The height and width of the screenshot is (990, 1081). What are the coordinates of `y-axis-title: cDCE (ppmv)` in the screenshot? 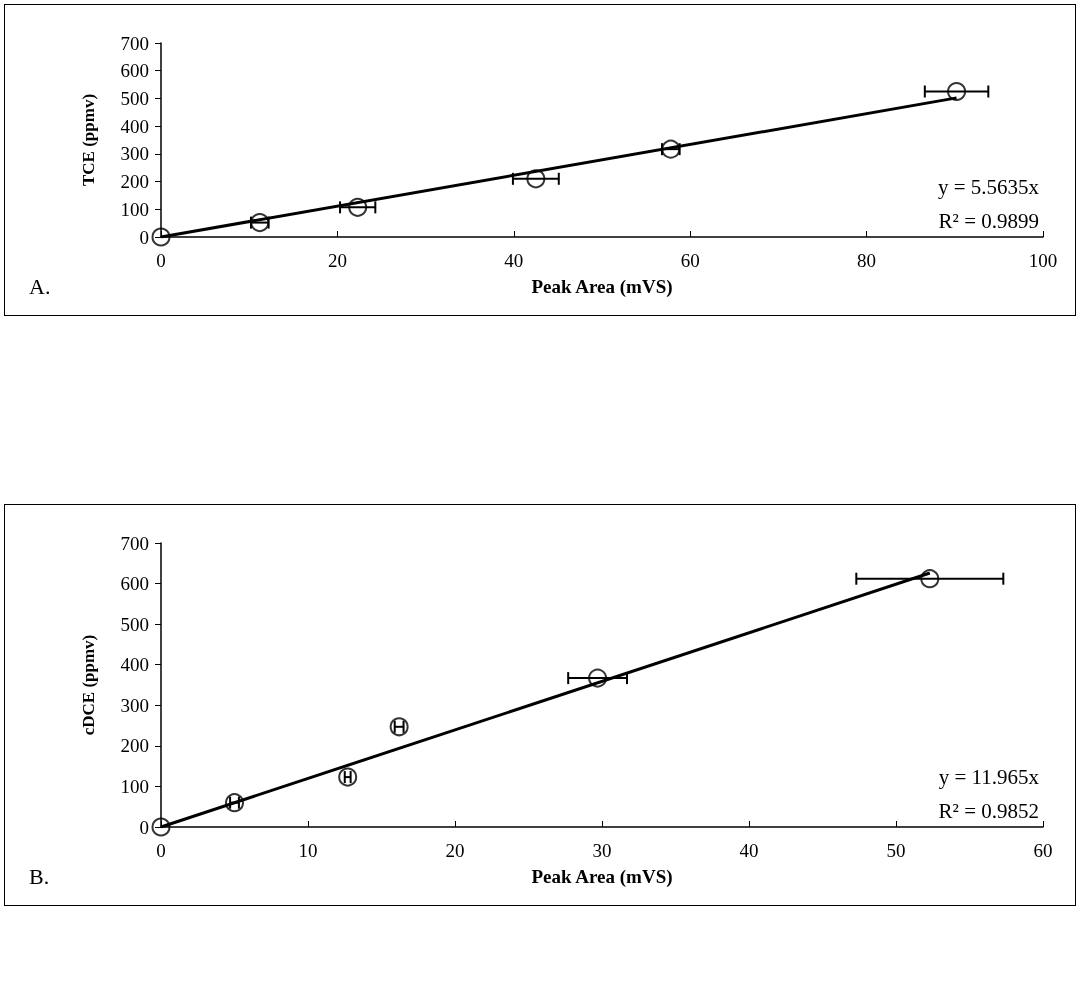 It's located at (88, 685).